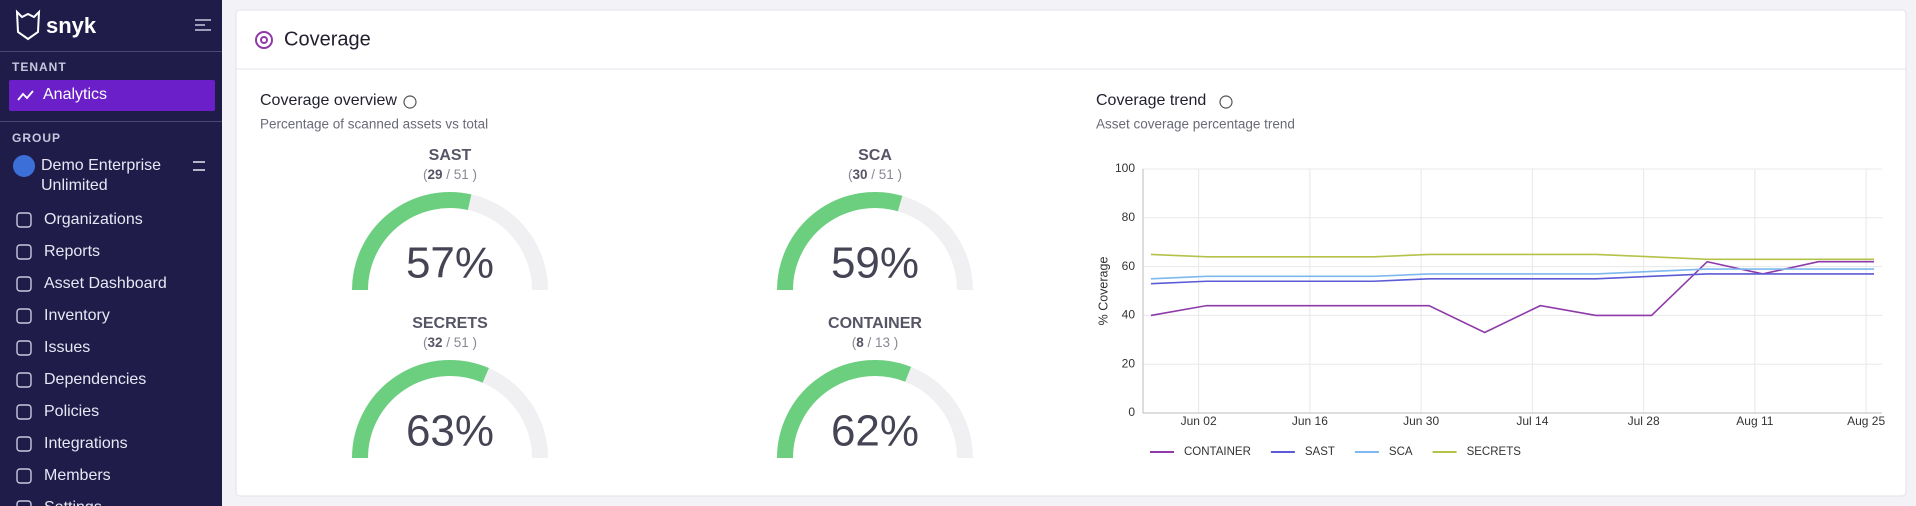  I want to click on section-subtitle: Percentage of scanned assets vs total, so click(374, 124).